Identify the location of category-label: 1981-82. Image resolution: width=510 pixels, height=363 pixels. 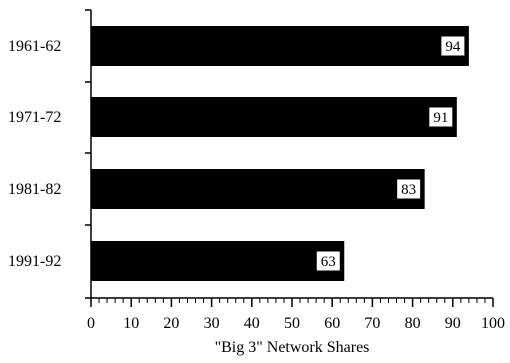
(34, 189).